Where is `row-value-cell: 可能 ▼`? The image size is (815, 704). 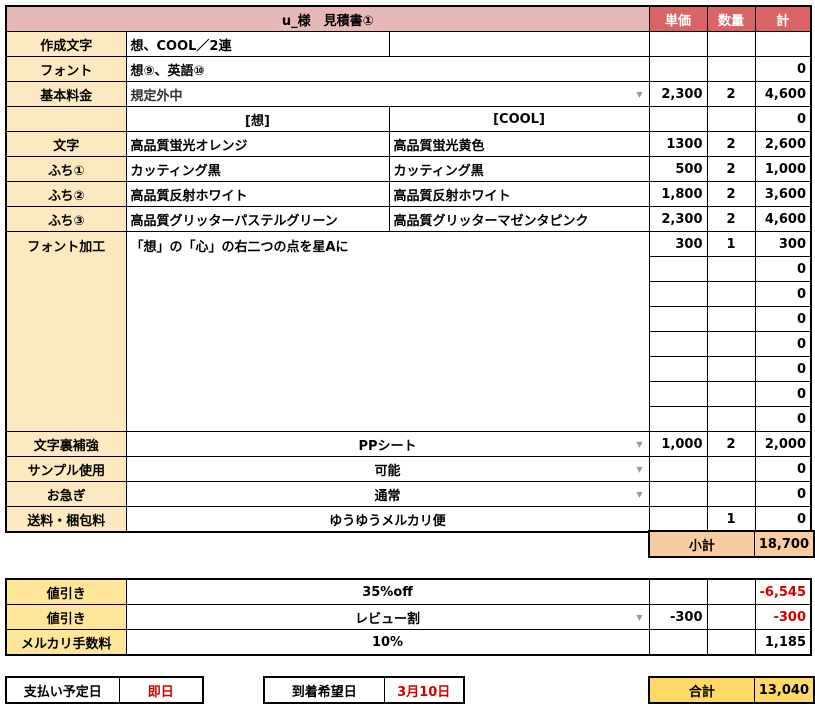
row-value-cell: 可能 ▼ is located at coordinates (387, 469).